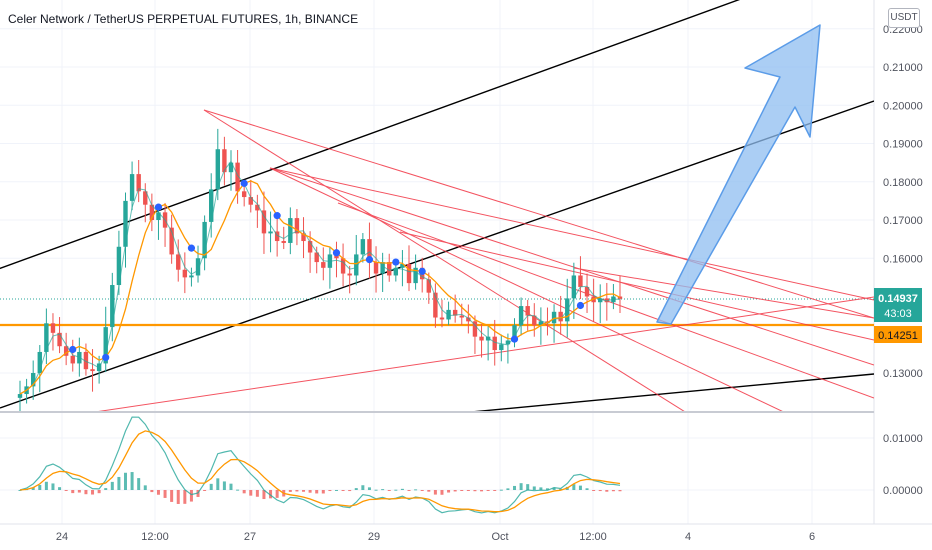 The height and width of the screenshot is (550, 932). I want to click on time-tick-label: 4, so click(688, 537).